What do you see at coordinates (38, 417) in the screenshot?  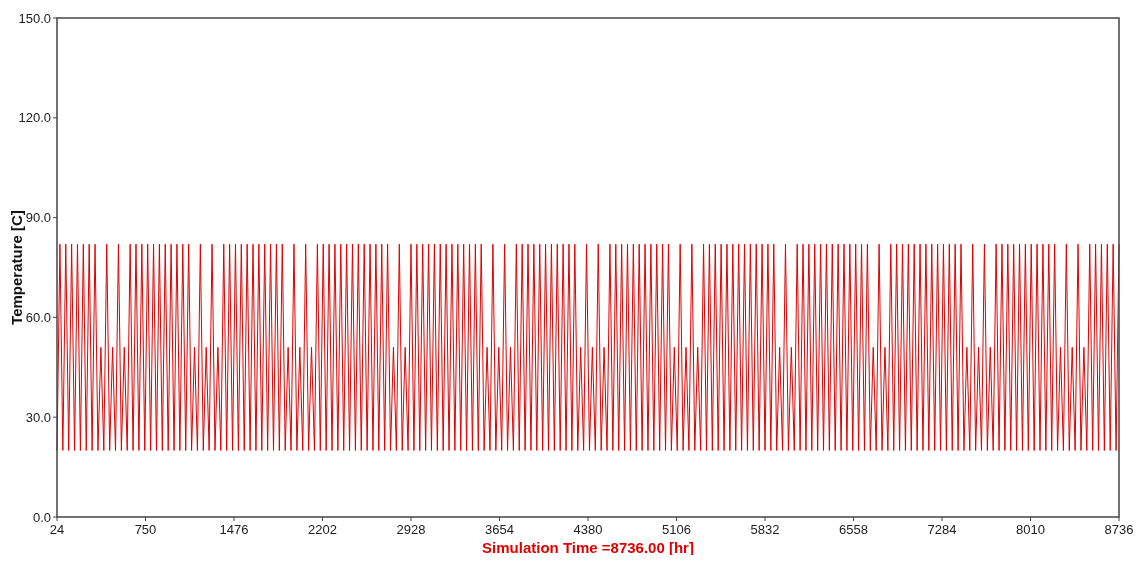 I see `y-tick-label: 30.0` at bounding box center [38, 417].